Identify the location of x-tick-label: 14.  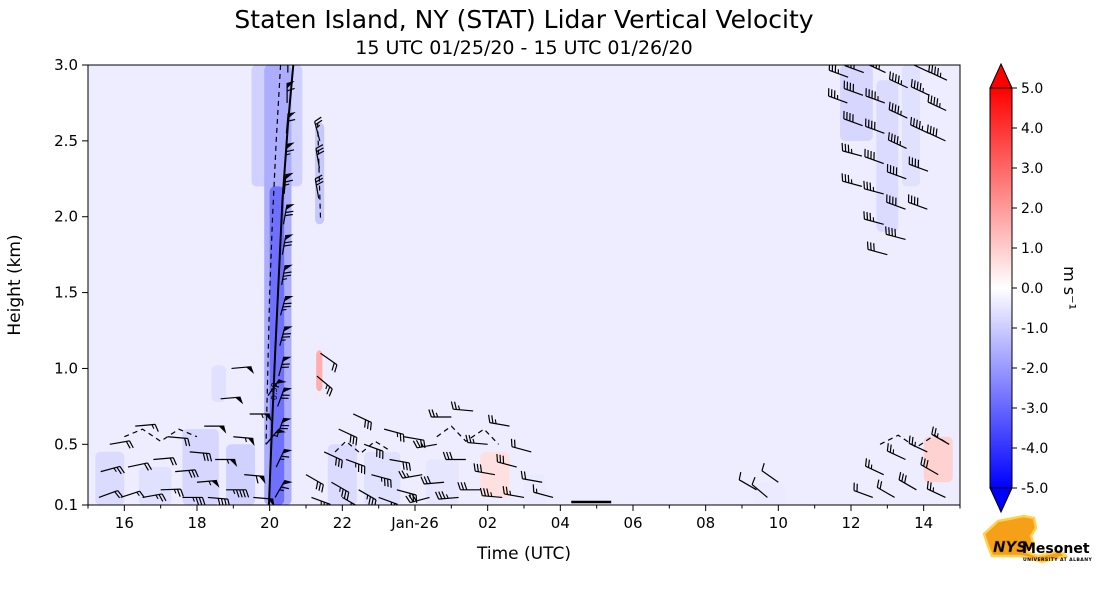
(923, 523).